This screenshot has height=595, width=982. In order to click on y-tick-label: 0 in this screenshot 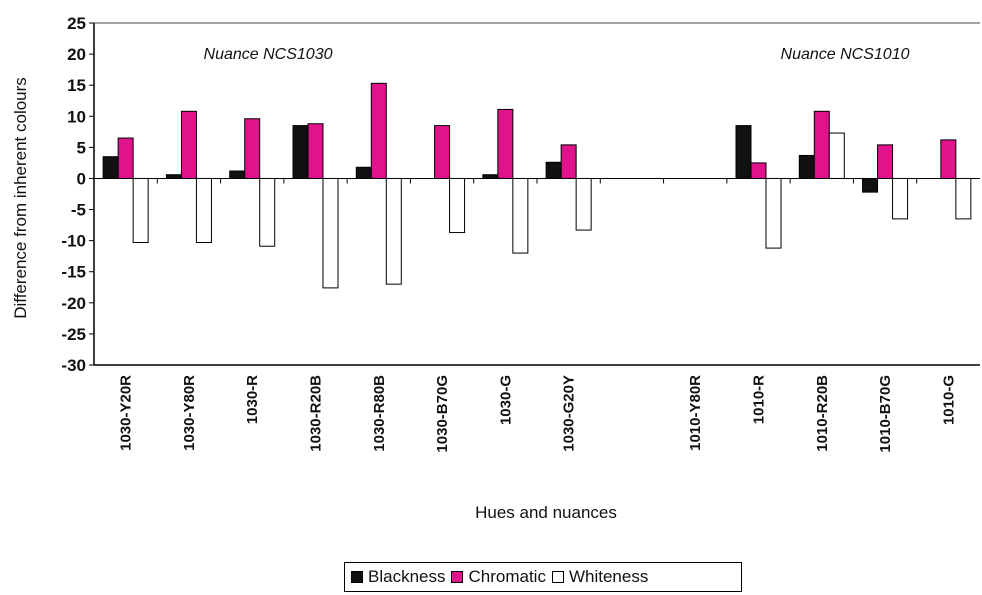, I will do `click(81, 178)`.